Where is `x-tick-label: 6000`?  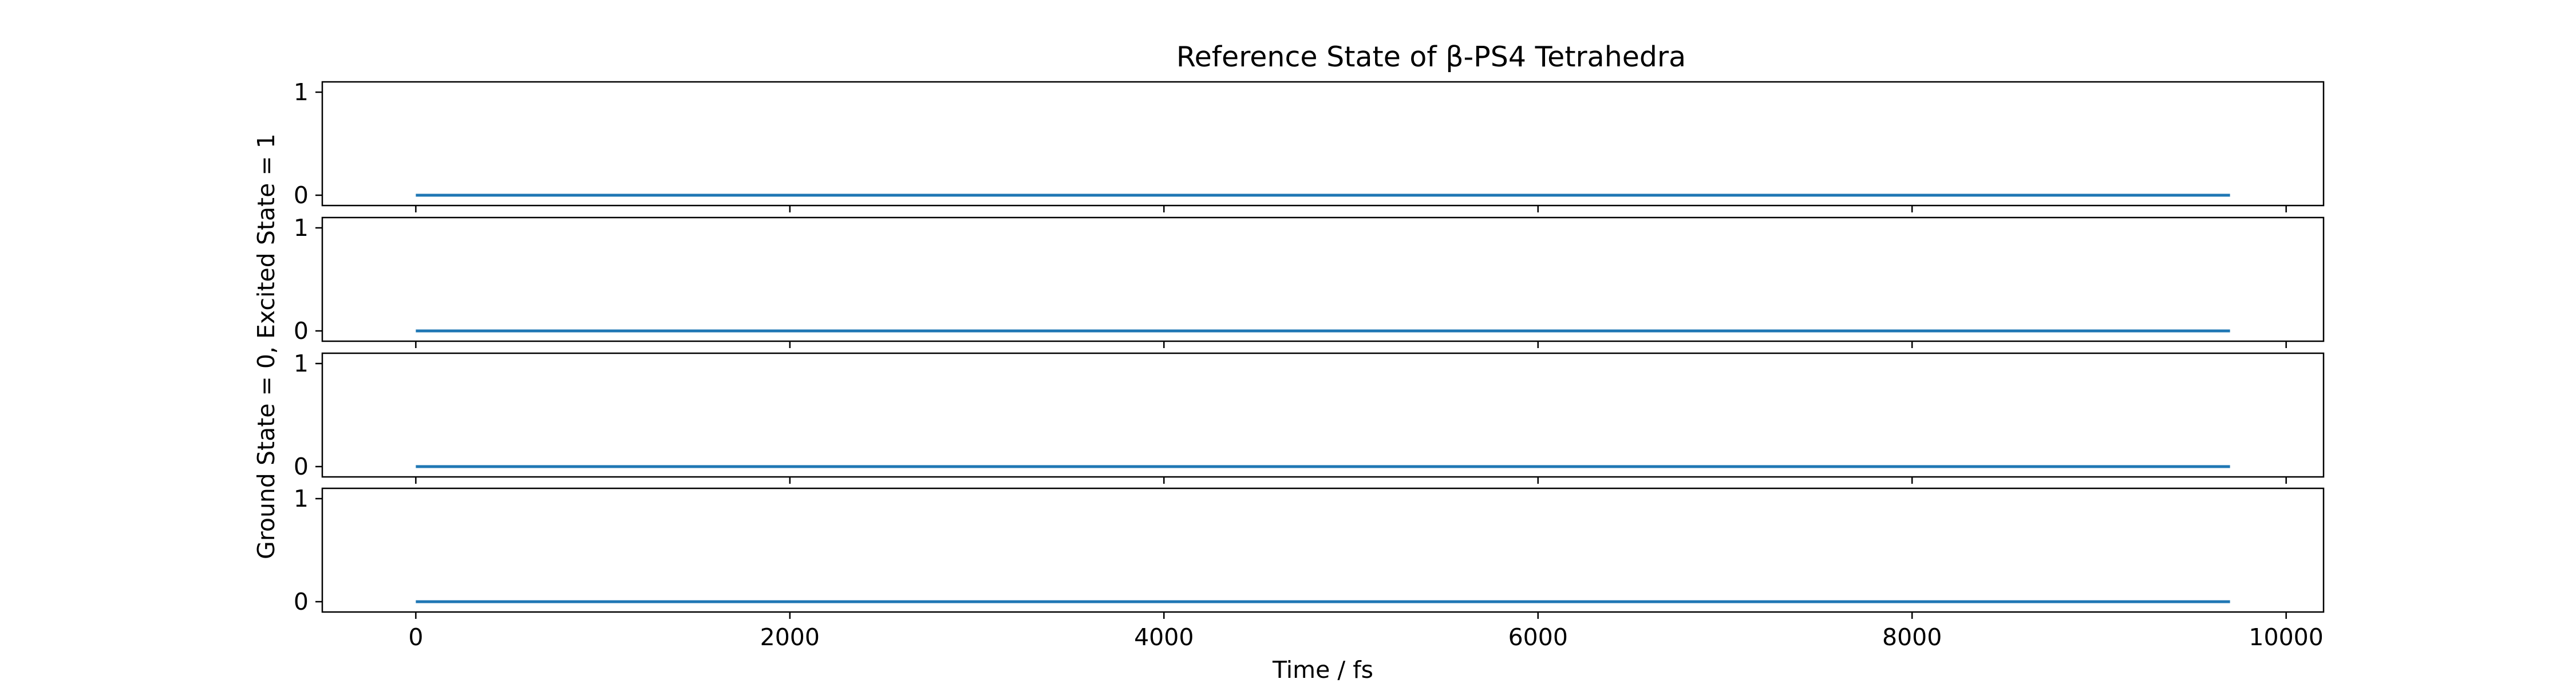 x-tick-label: 6000 is located at coordinates (1538, 637).